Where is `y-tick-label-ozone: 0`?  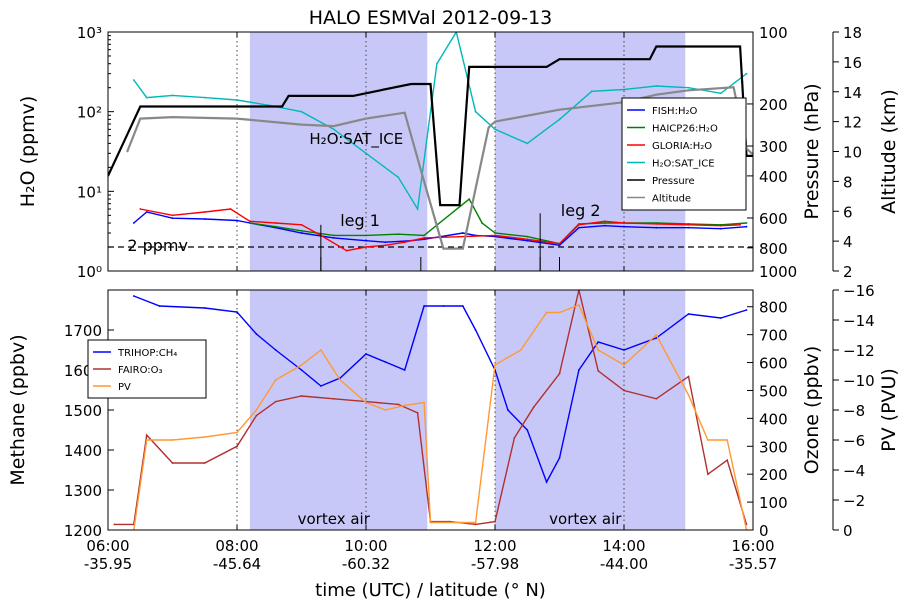
y-tick-label-ozone: 0 is located at coordinates (764, 531).